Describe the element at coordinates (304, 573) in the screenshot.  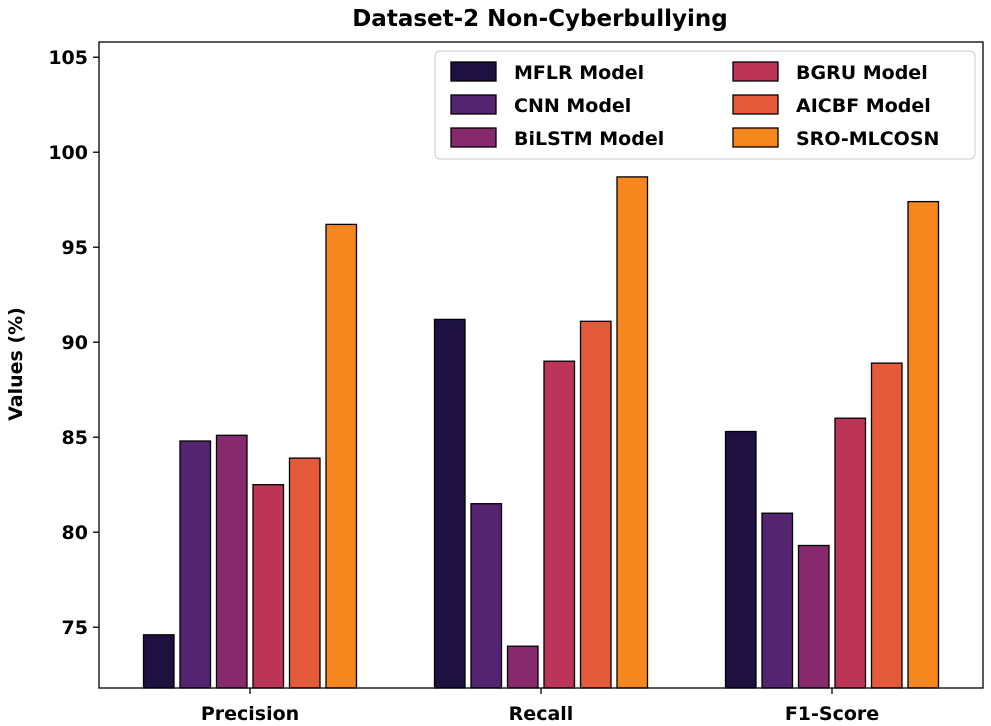
I see `bar-aicbf-model-precision` at that location.